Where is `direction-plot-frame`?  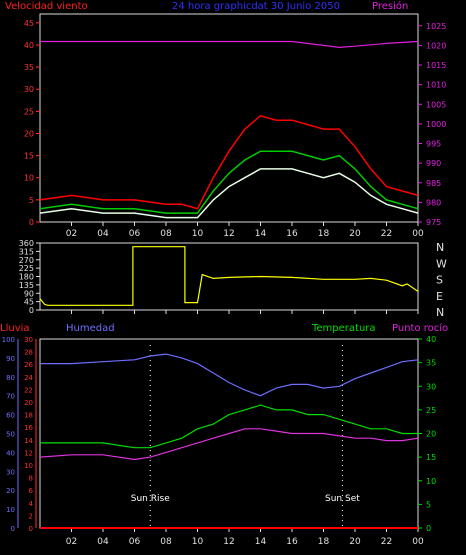
direction-plot-frame is located at coordinates (229, 276).